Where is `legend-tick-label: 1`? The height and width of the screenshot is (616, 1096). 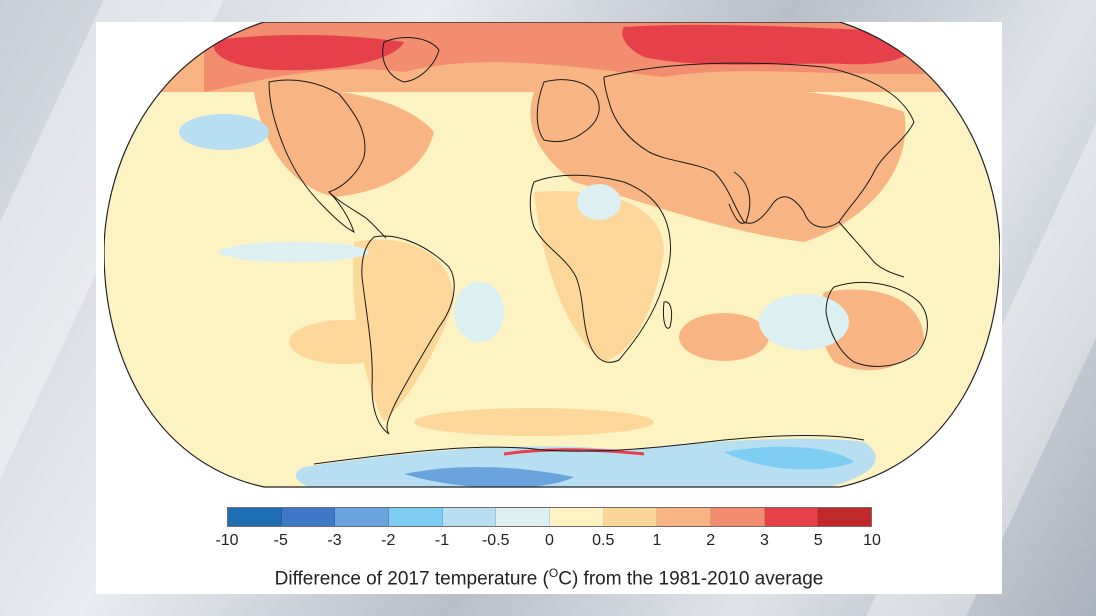 legend-tick-label: 1 is located at coordinates (657, 540).